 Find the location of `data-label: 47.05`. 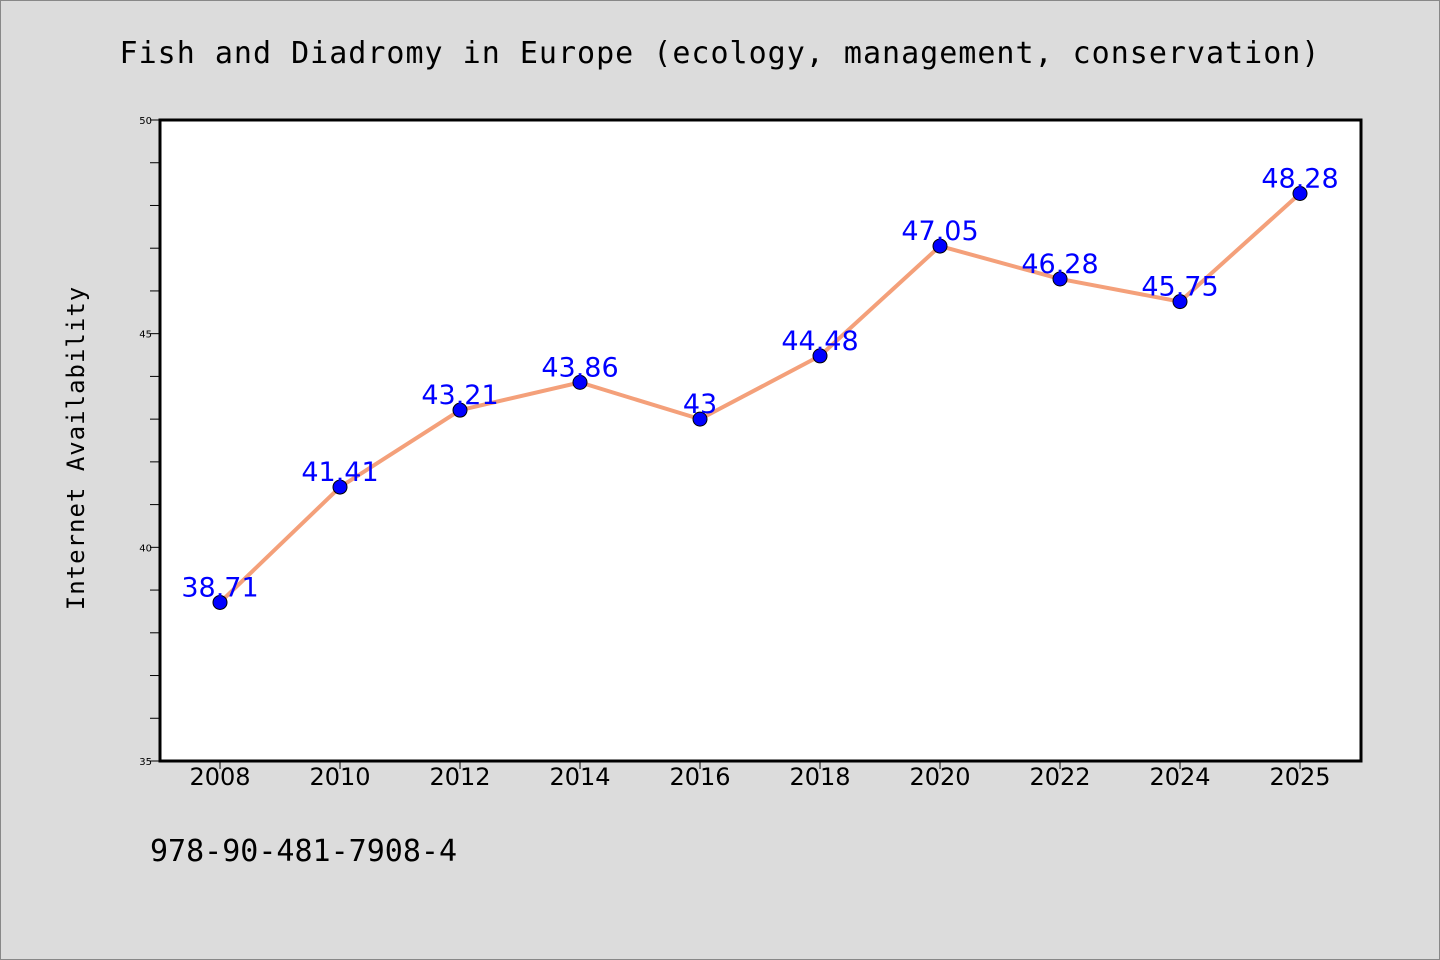

data-label: 47.05 is located at coordinates (939, 231).